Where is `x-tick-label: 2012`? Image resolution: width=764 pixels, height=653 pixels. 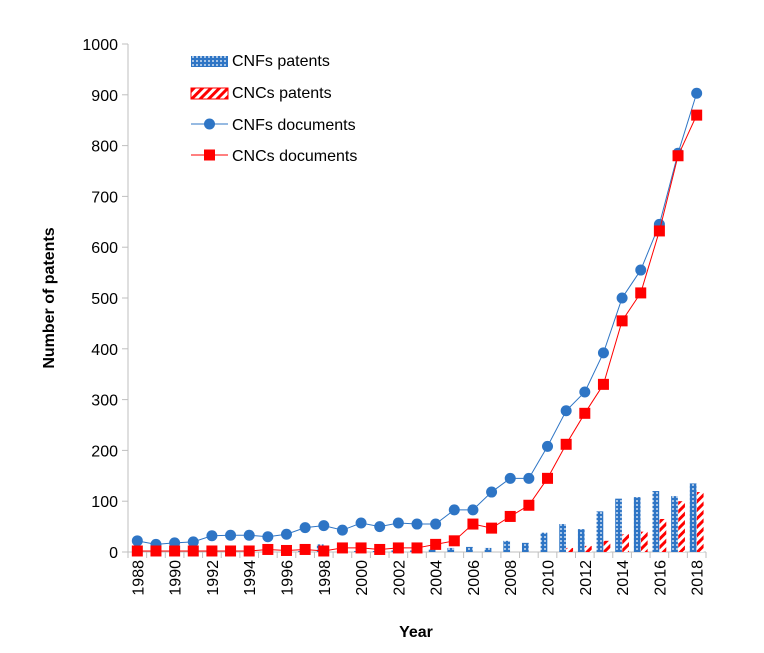 x-tick-label: 2012 is located at coordinates (586, 578).